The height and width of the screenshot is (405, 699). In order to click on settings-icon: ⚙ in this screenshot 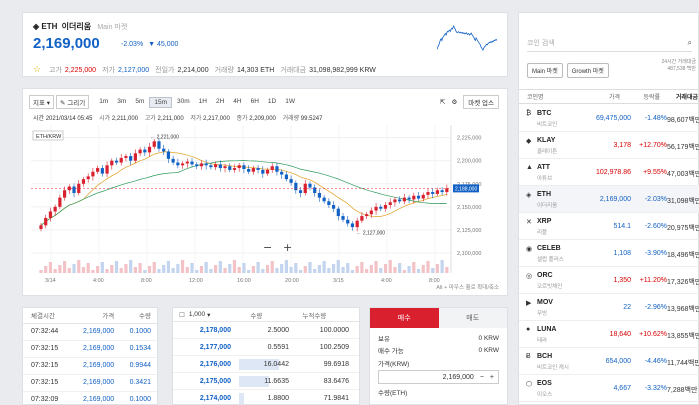, I will do `click(454, 102)`.